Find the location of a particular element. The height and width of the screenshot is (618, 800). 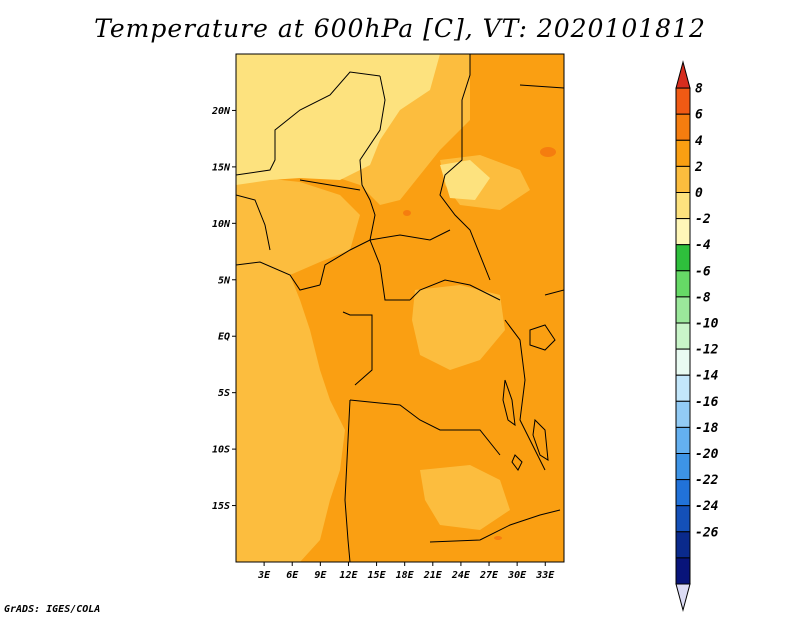

lon-tick-label: 3E is located at coordinates (264, 575).